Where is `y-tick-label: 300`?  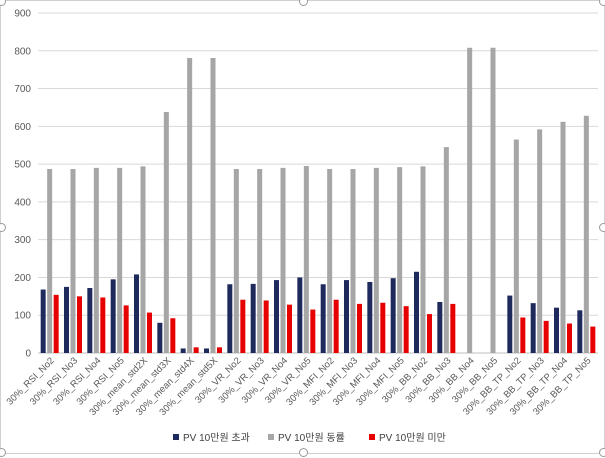
y-tick-label: 300 is located at coordinates (22, 240).